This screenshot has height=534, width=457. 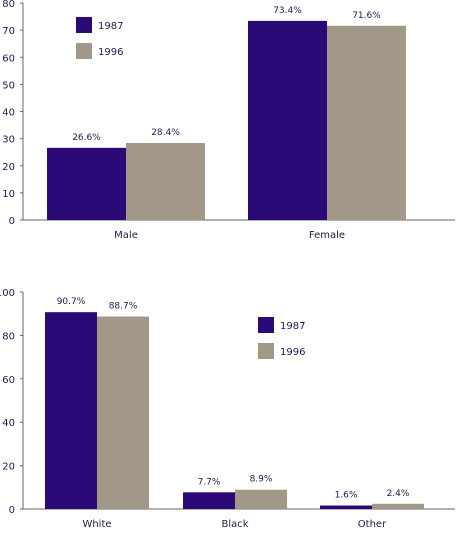 I want to click on bar-female-1987, so click(x=287, y=120).